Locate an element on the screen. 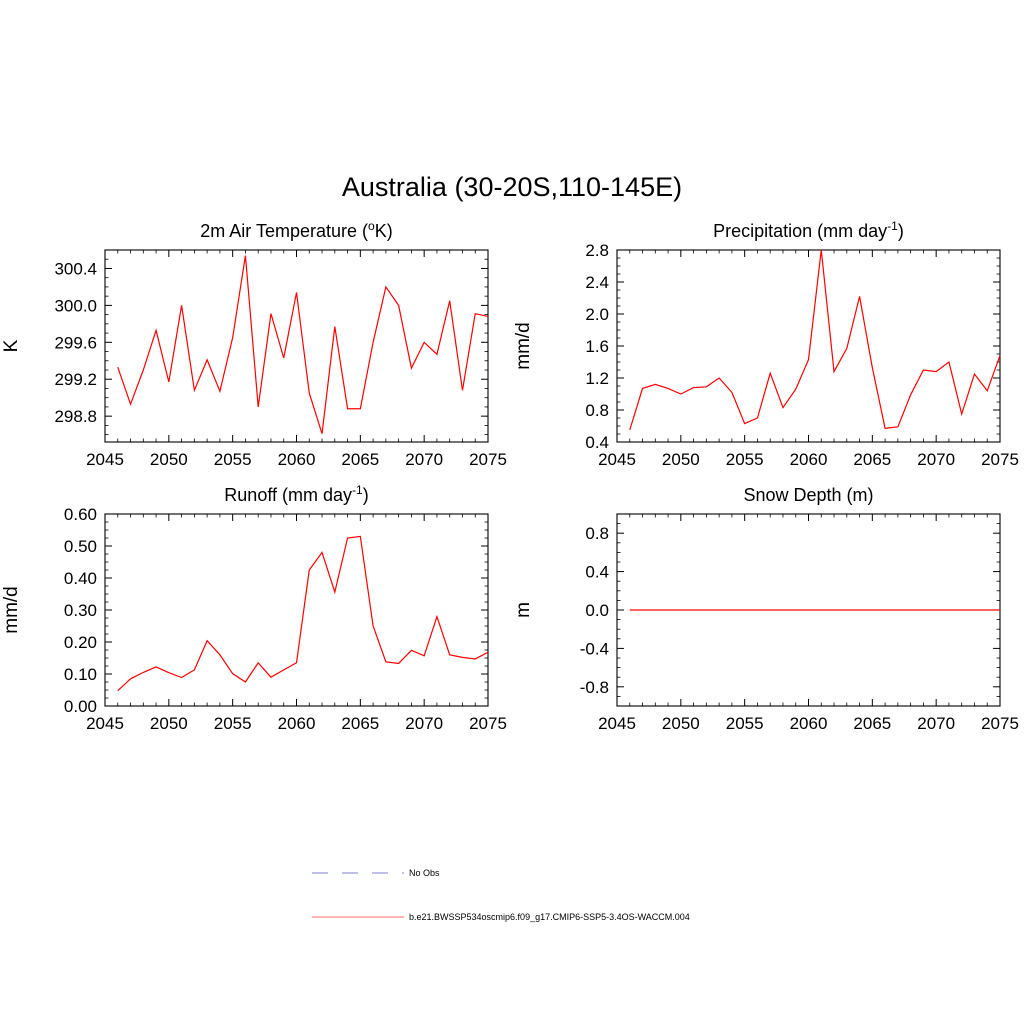  y-tick-label: 0.0 is located at coordinates (597, 610).